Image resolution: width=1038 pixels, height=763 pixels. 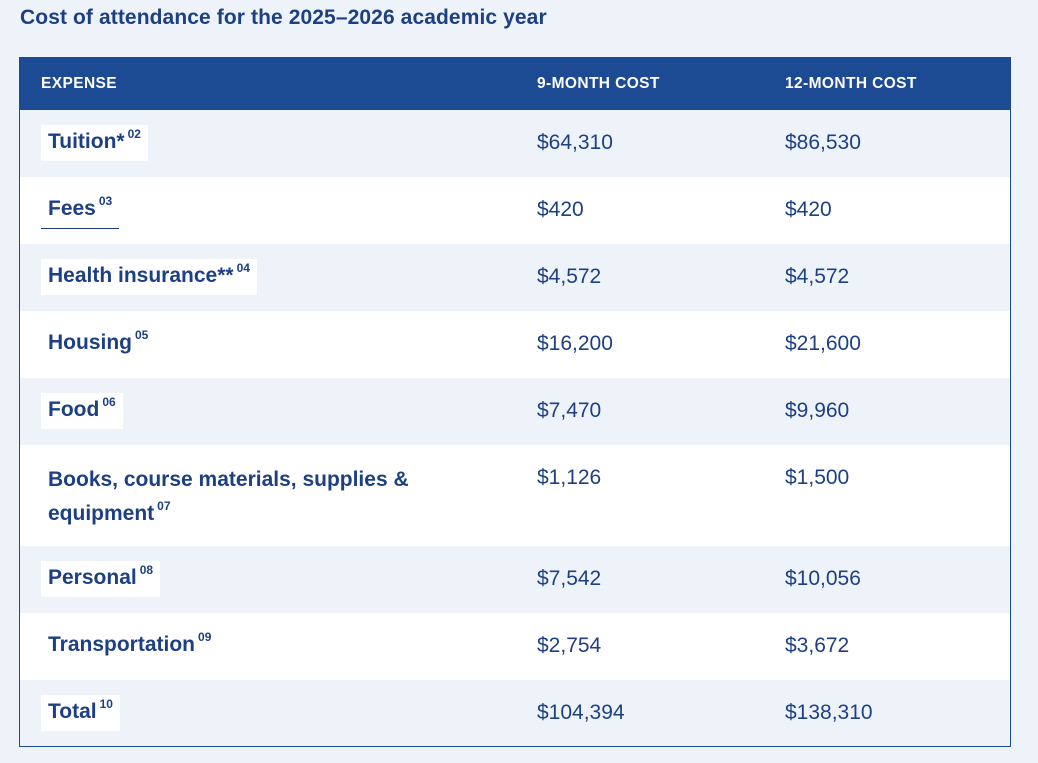 I want to click on footnote-ref: 04, so click(x=243, y=268).